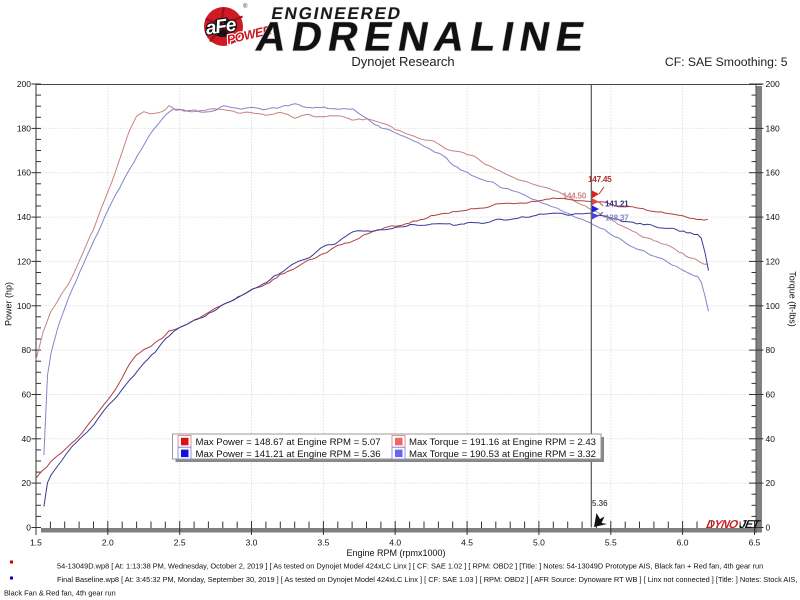 The image size is (800, 600). Describe the element at coordinates (502, 454) in the screenshot. I see `svg-text:Max Torque = 190.53 at Engine: Max Torque = 190.53 at Engine RPM = 3.32` at that location.